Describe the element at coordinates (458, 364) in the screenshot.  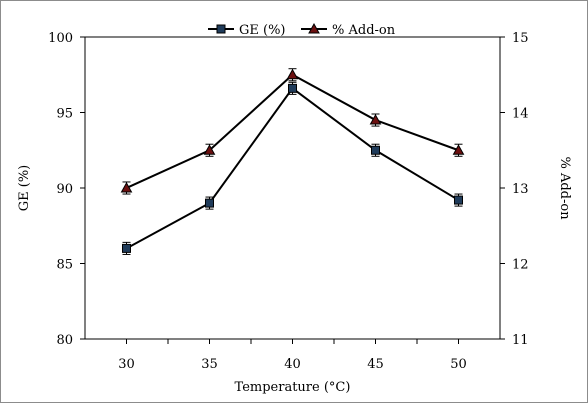
I see `x-tick-label: 50` at that location.